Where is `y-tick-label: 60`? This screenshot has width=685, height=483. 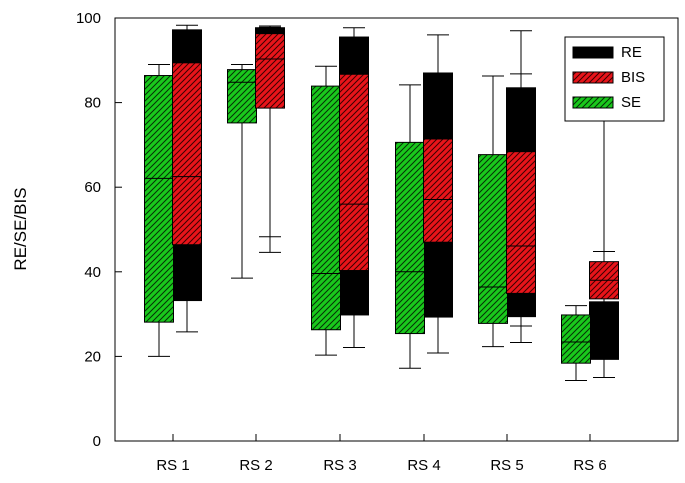
y-tick-label: 60 is located at coordinates (92, 187).